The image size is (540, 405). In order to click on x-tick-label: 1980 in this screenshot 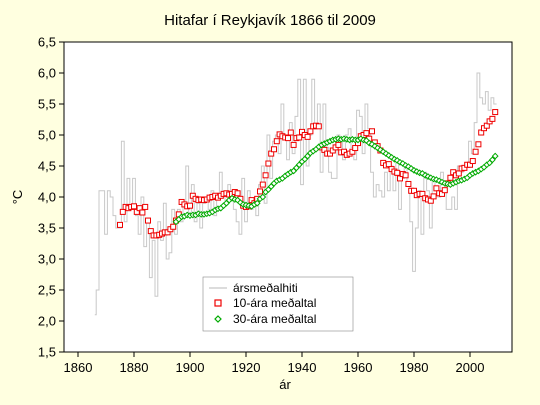, I will do `click(414, 367)`.